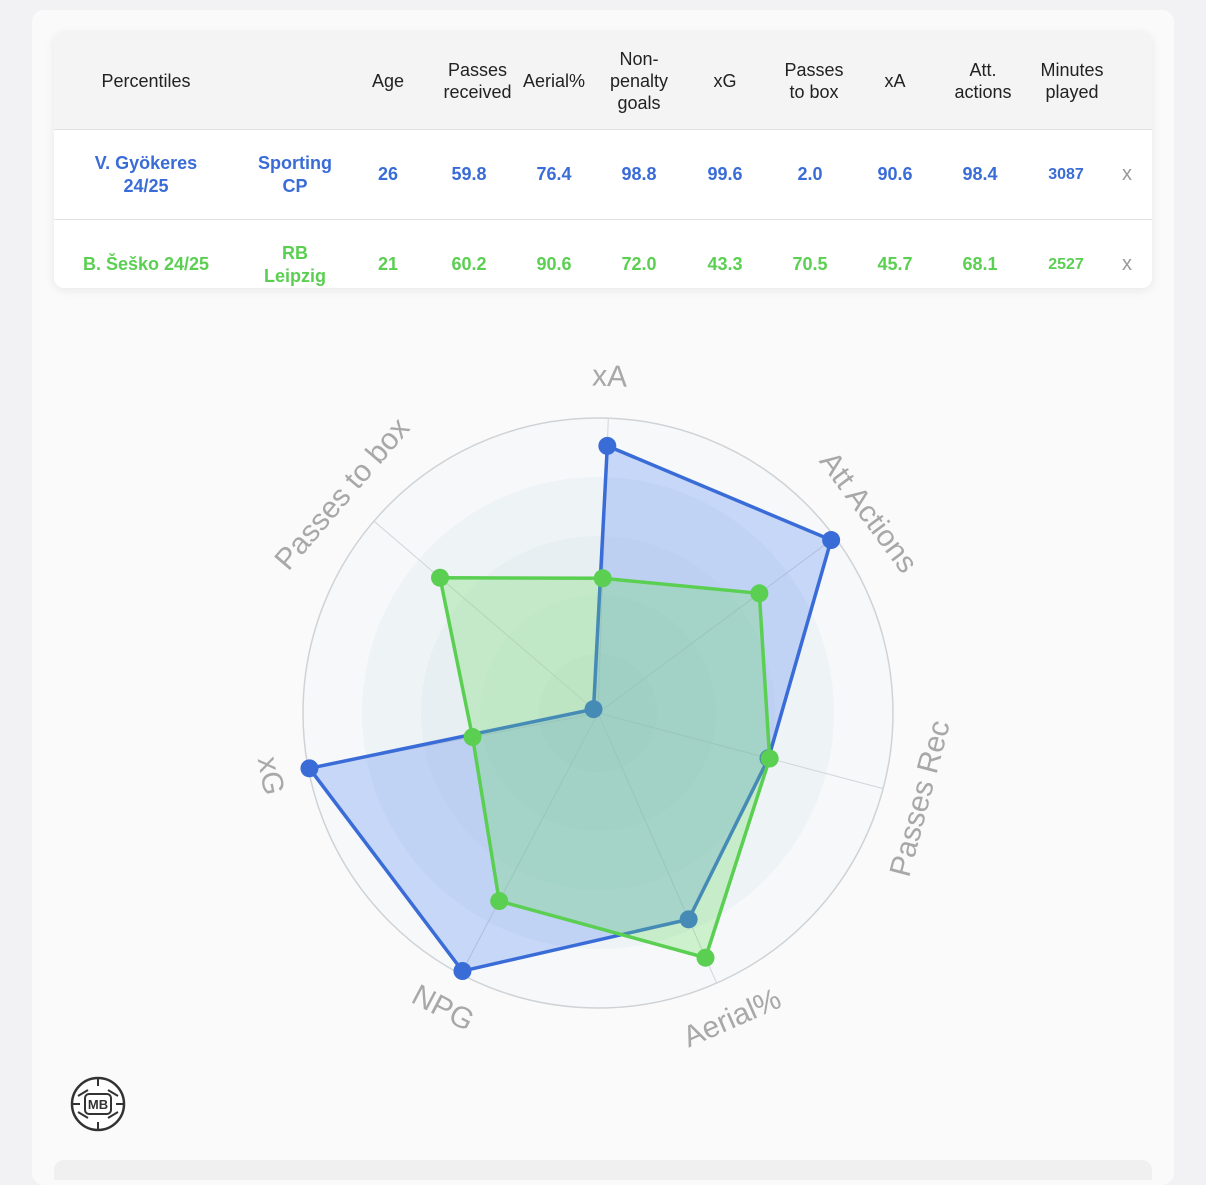 The width and height of the screenshot is (1206, 1185). I want to click on col-header-att-actions: Att. actions, so click(983, 80).